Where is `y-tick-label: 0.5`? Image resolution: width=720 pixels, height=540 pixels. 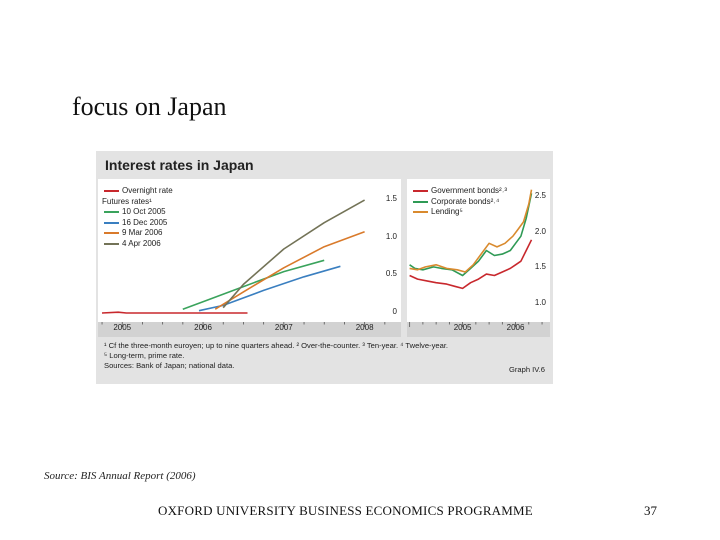 y-tick-label: 0.5 is located at coordinates (391, 274).